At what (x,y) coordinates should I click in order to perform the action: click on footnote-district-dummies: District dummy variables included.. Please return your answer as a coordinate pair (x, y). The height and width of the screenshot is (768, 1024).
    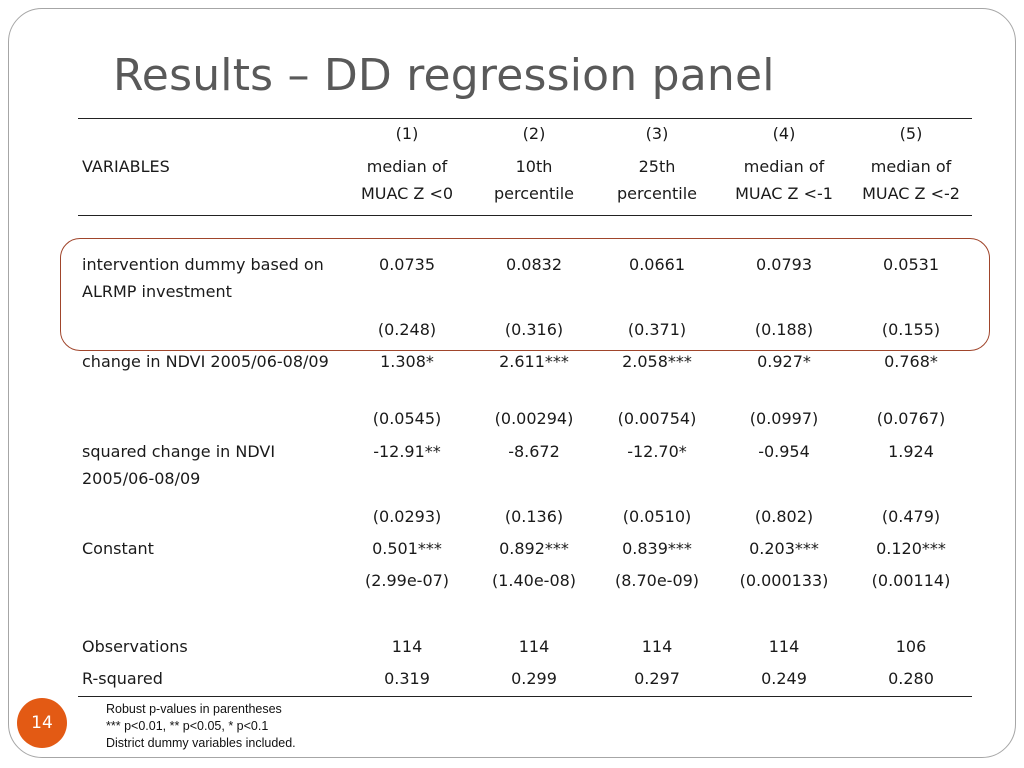
    Looking at the image, I should click on (201, 743).